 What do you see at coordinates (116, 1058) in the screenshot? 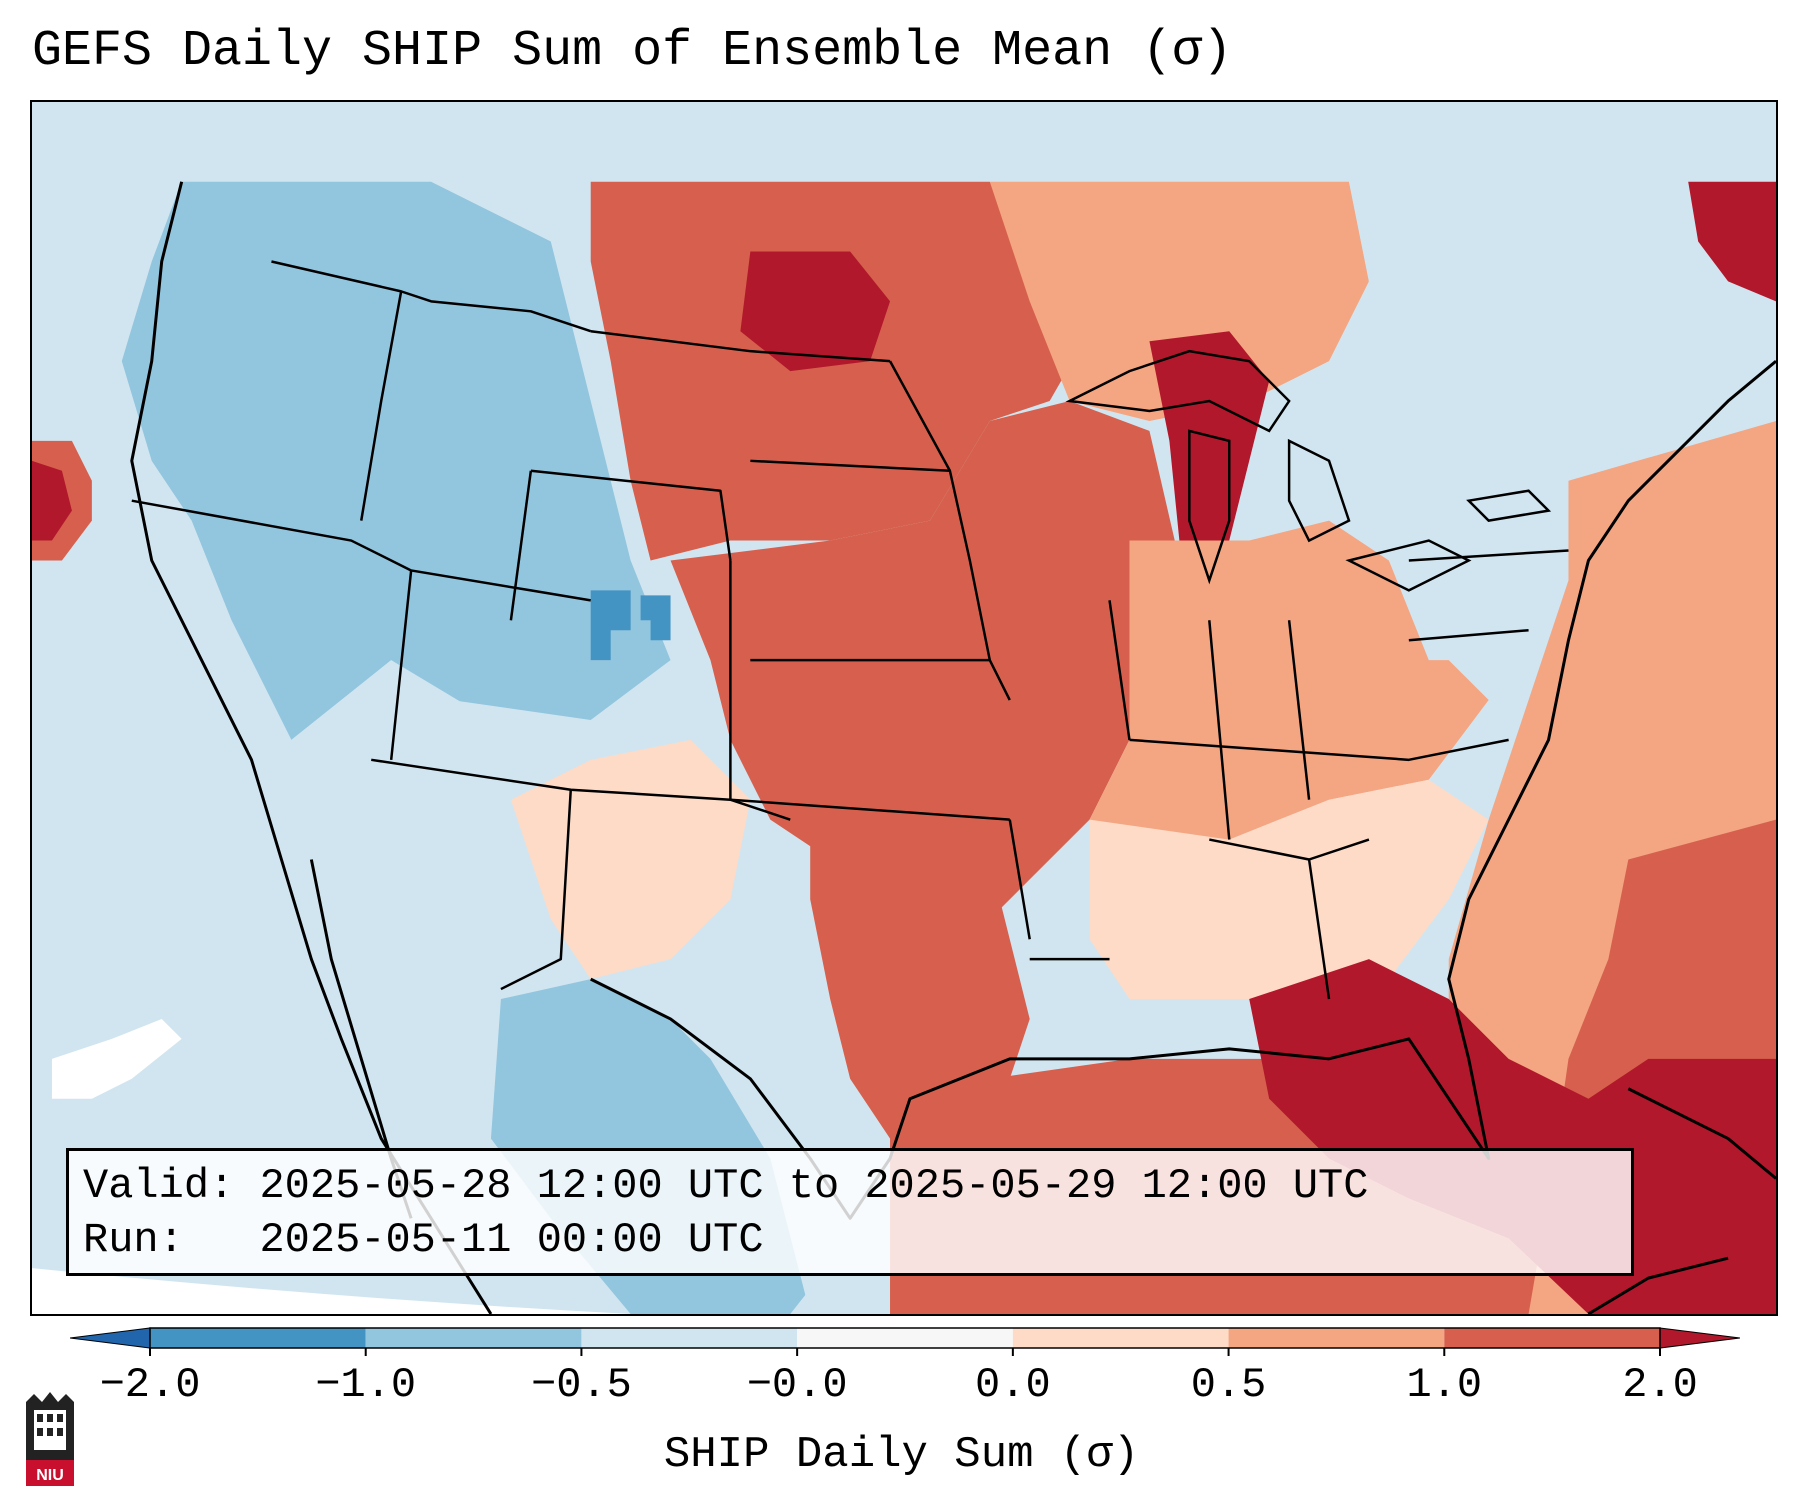
I see `anomaly-region-near-zero` at bounding box center [116, 1058].